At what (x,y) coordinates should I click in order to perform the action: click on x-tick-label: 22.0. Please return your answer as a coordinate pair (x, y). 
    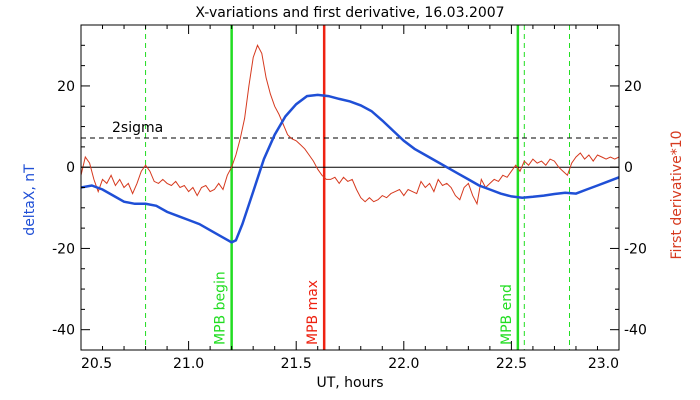
    Looking at the image, I should click on (403, 364).